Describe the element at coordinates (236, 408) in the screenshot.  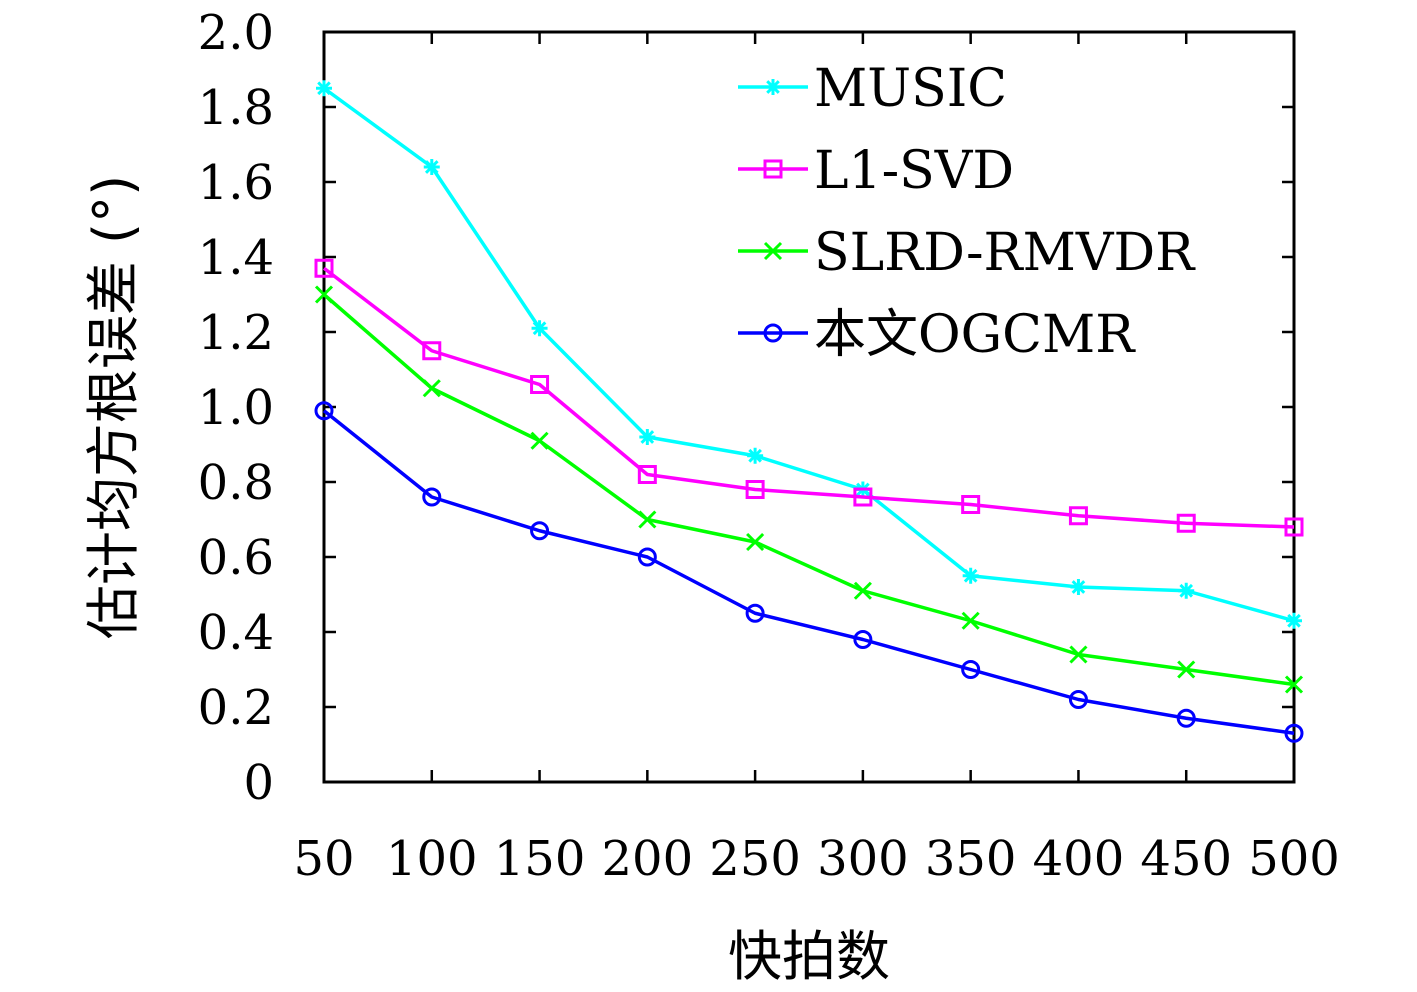
I see `y-tick-label: 1.0` at that location.